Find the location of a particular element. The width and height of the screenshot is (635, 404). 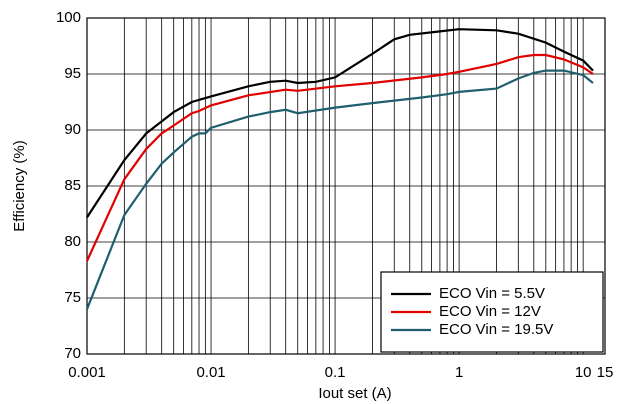

y-tick-label: 95 is located at coordinates (72, 73).